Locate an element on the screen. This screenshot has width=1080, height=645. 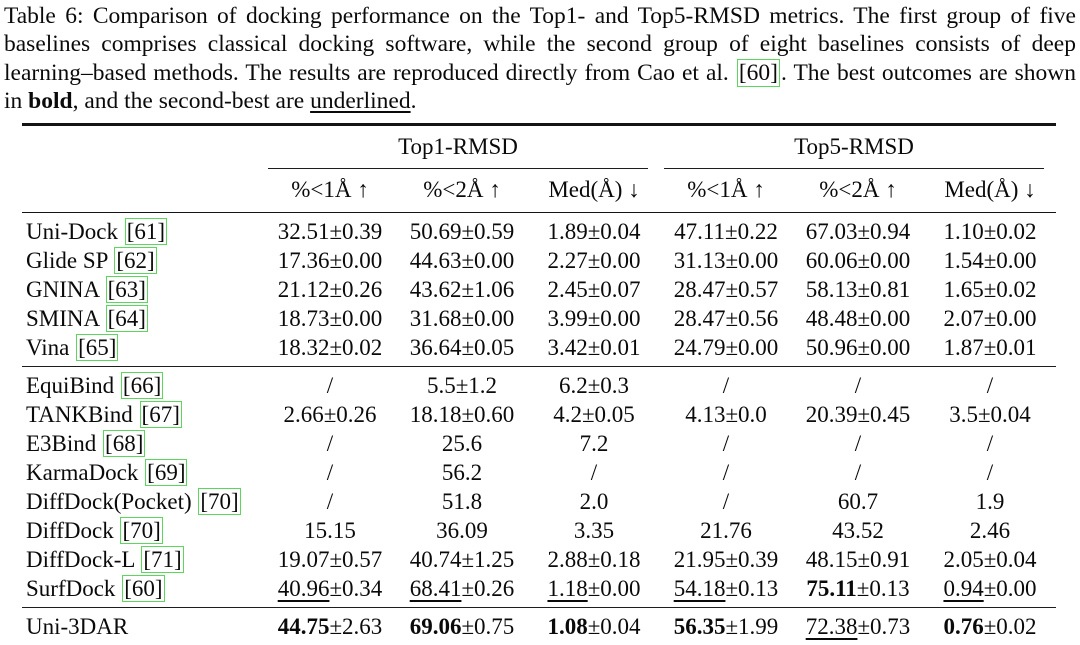
value: 43.52 is located at coordinates (858, 530).